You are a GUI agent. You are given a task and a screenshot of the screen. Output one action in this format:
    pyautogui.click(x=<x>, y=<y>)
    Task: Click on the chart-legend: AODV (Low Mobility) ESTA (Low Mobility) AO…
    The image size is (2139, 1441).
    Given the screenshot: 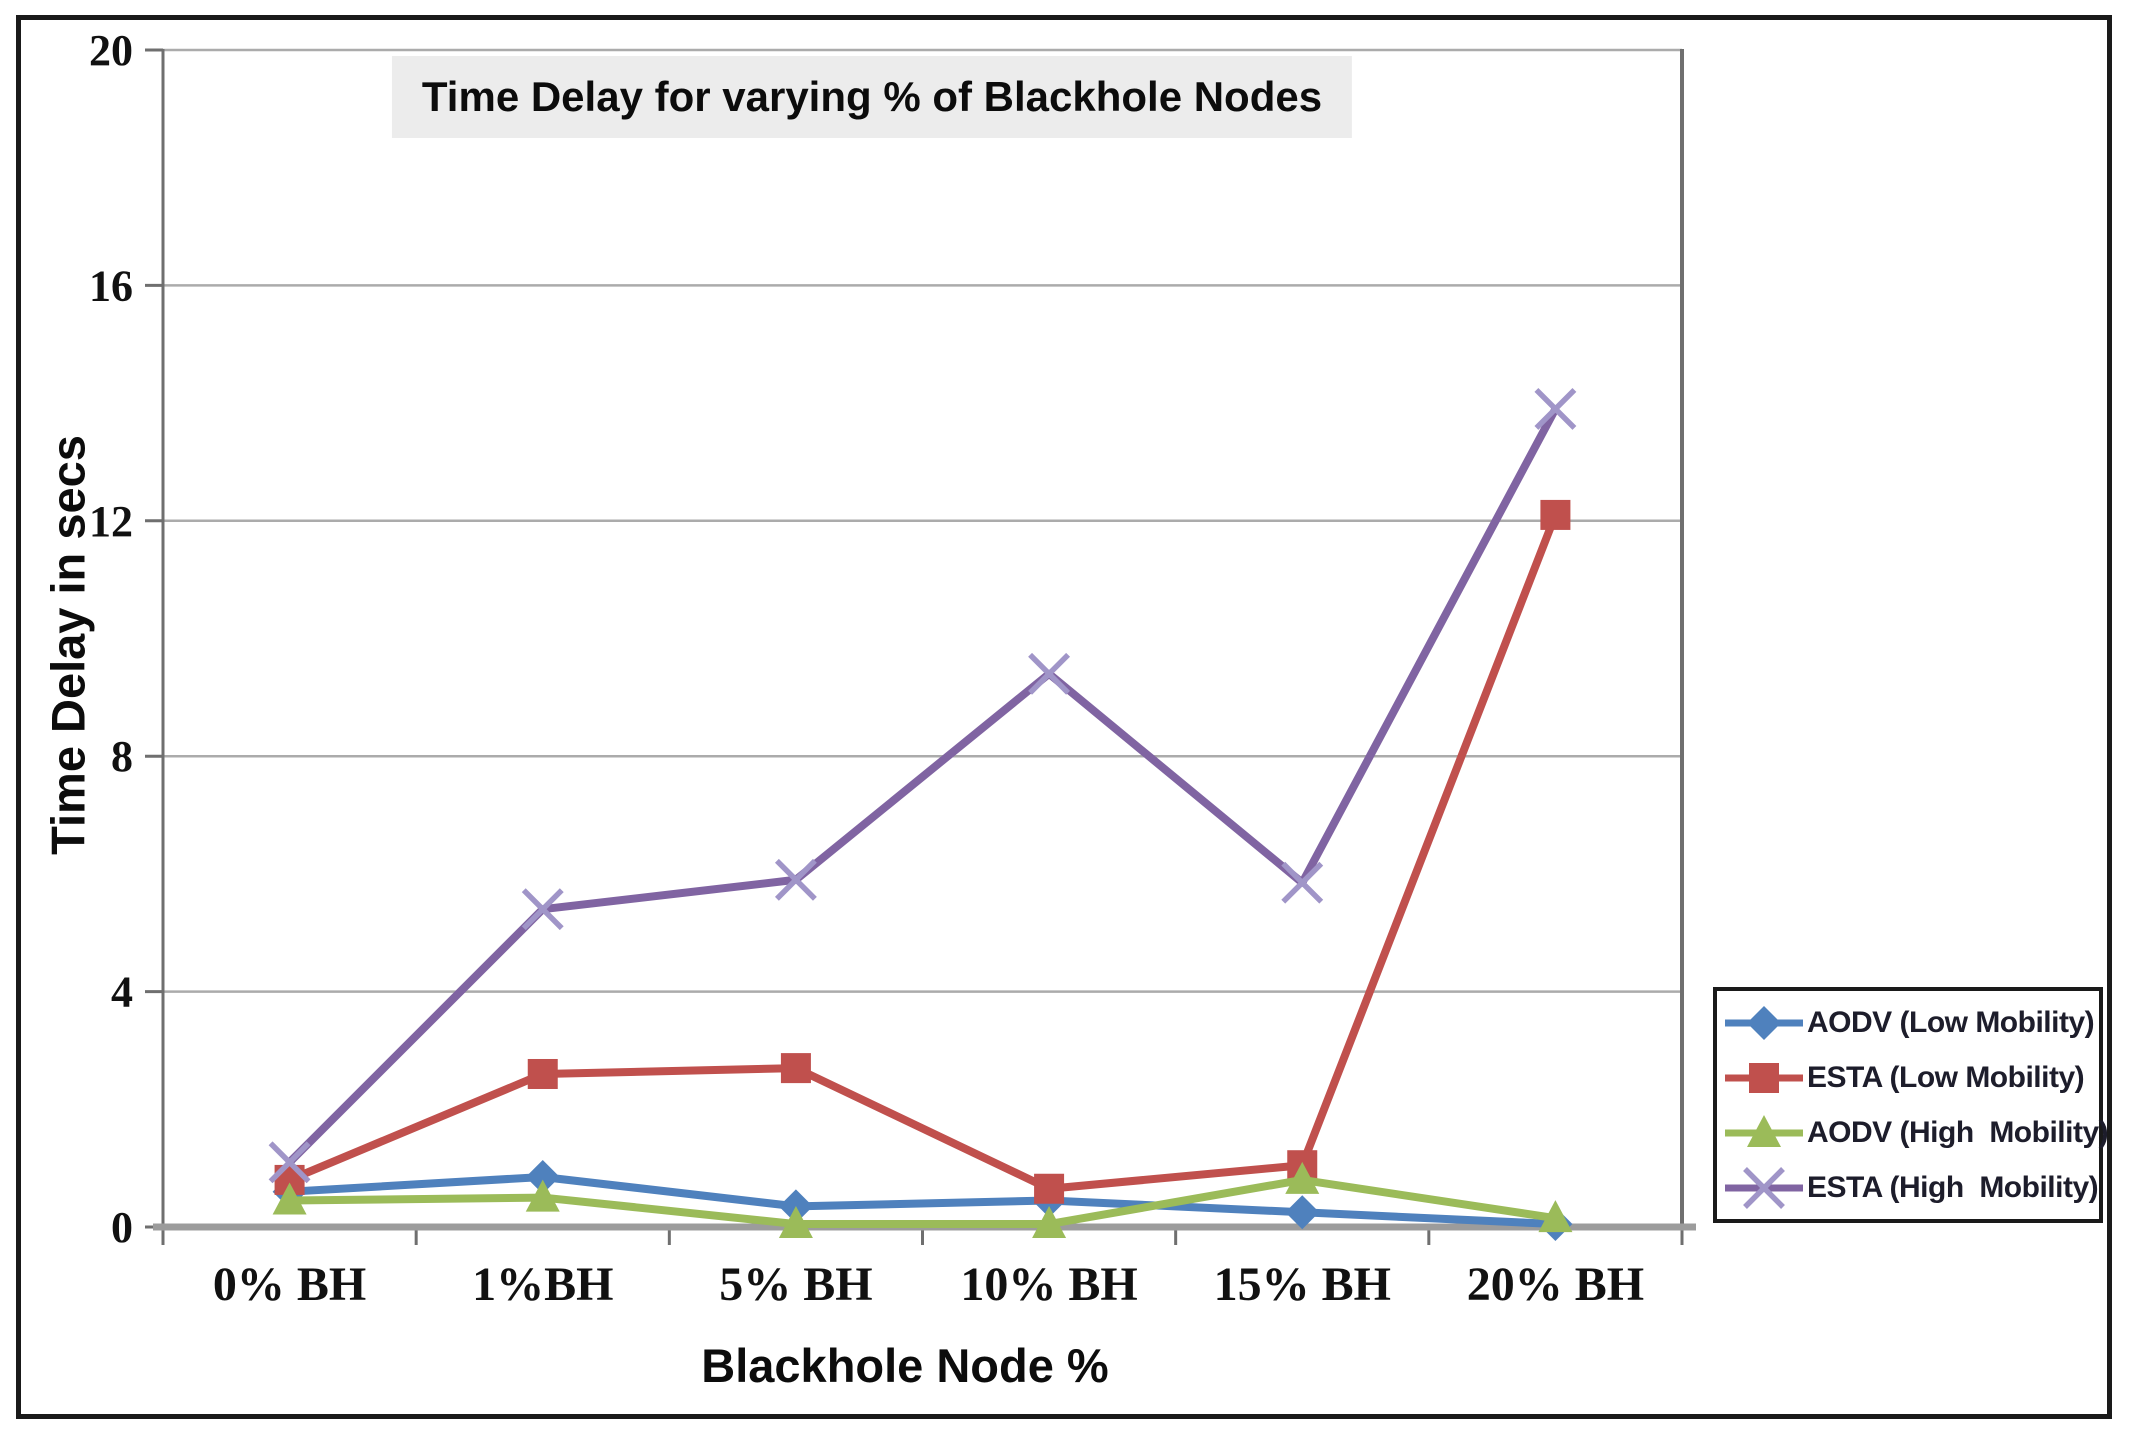 What is the action you would take?
    pyautogui.click(x=1911, y=1105)
    